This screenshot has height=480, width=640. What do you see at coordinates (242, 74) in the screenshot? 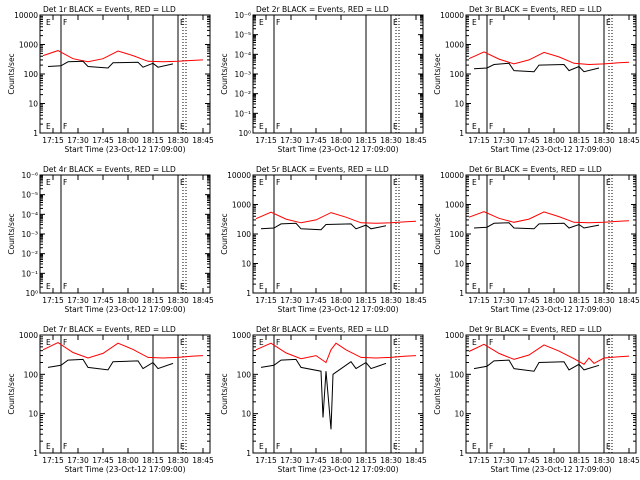
I see `y-tick-label: 10⁻³` at bounding box center [242, 74].